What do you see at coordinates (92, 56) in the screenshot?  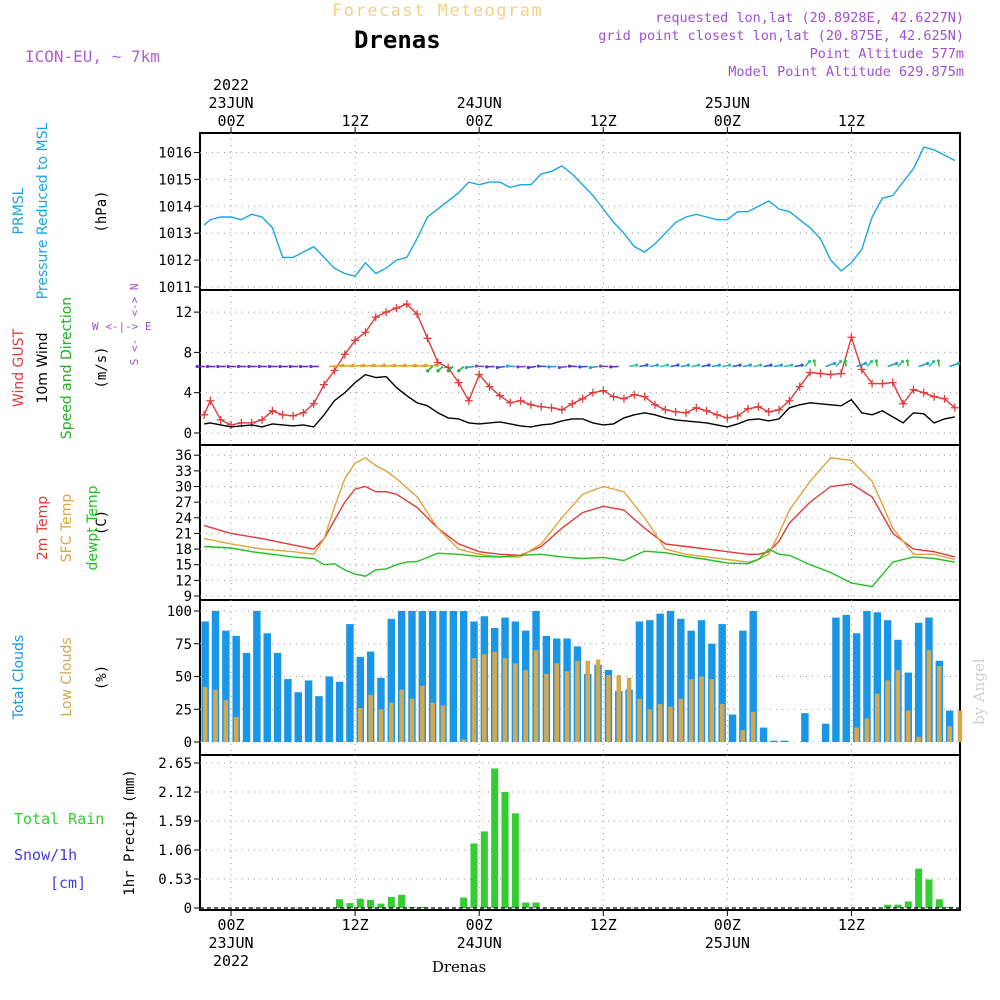 I see `model-label: ICON-EU, ~ 7km` at bounding box center [92, 56].